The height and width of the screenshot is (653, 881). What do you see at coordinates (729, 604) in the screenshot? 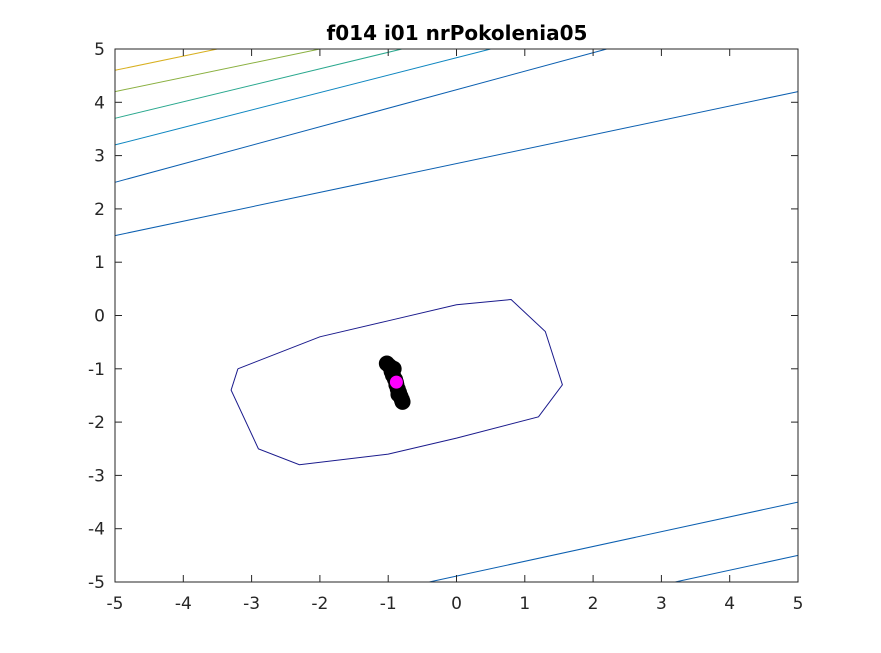
I see `x-tick-label: 4` at bounding box center [729, 604].